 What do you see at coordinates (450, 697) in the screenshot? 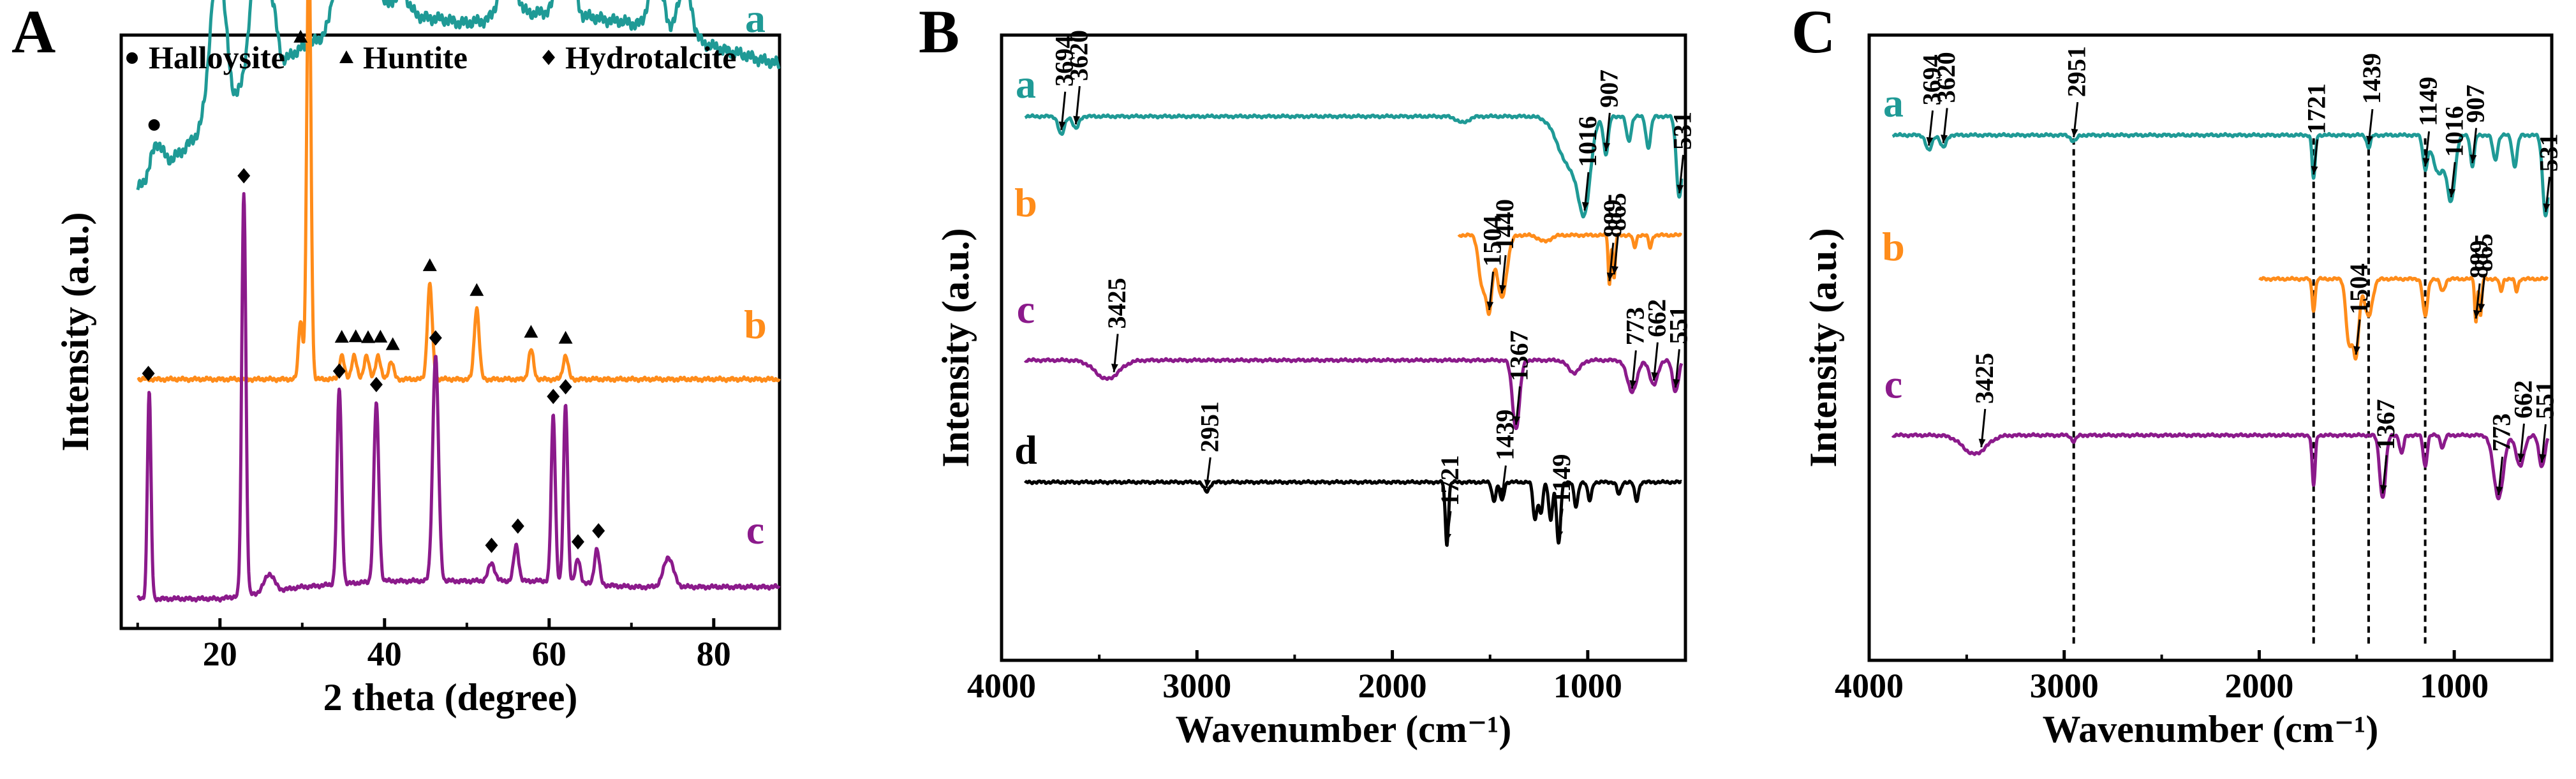
I see `x-axis-label: 2 theta (degree)` at bounding box center [450, 697].